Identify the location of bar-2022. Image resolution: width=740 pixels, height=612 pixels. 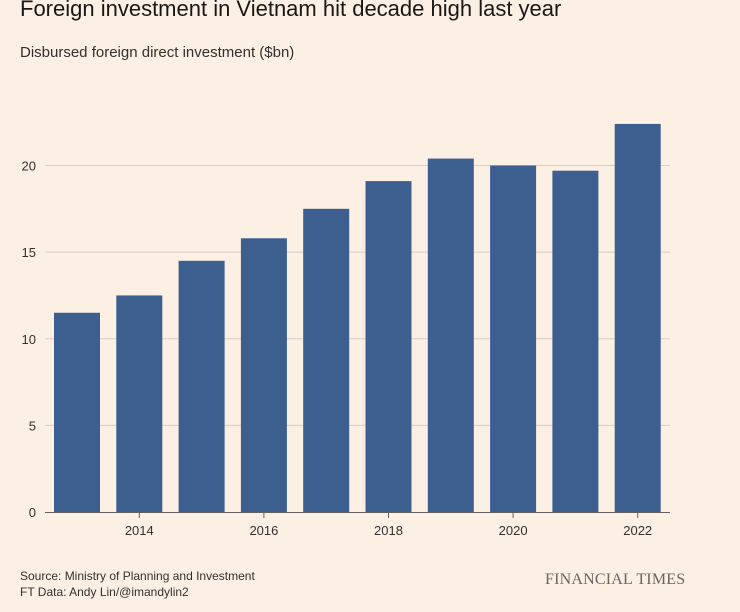
(637, 318).